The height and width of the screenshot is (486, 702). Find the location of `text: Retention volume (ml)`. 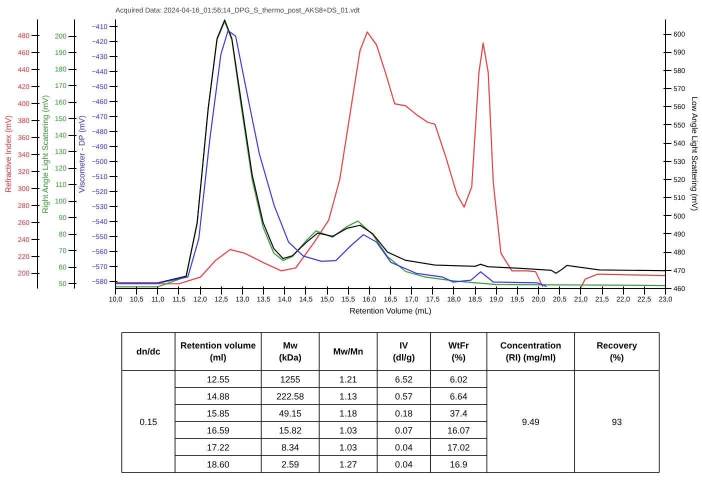

text: Retention volume (ml) is located at coordinates (218, 351).